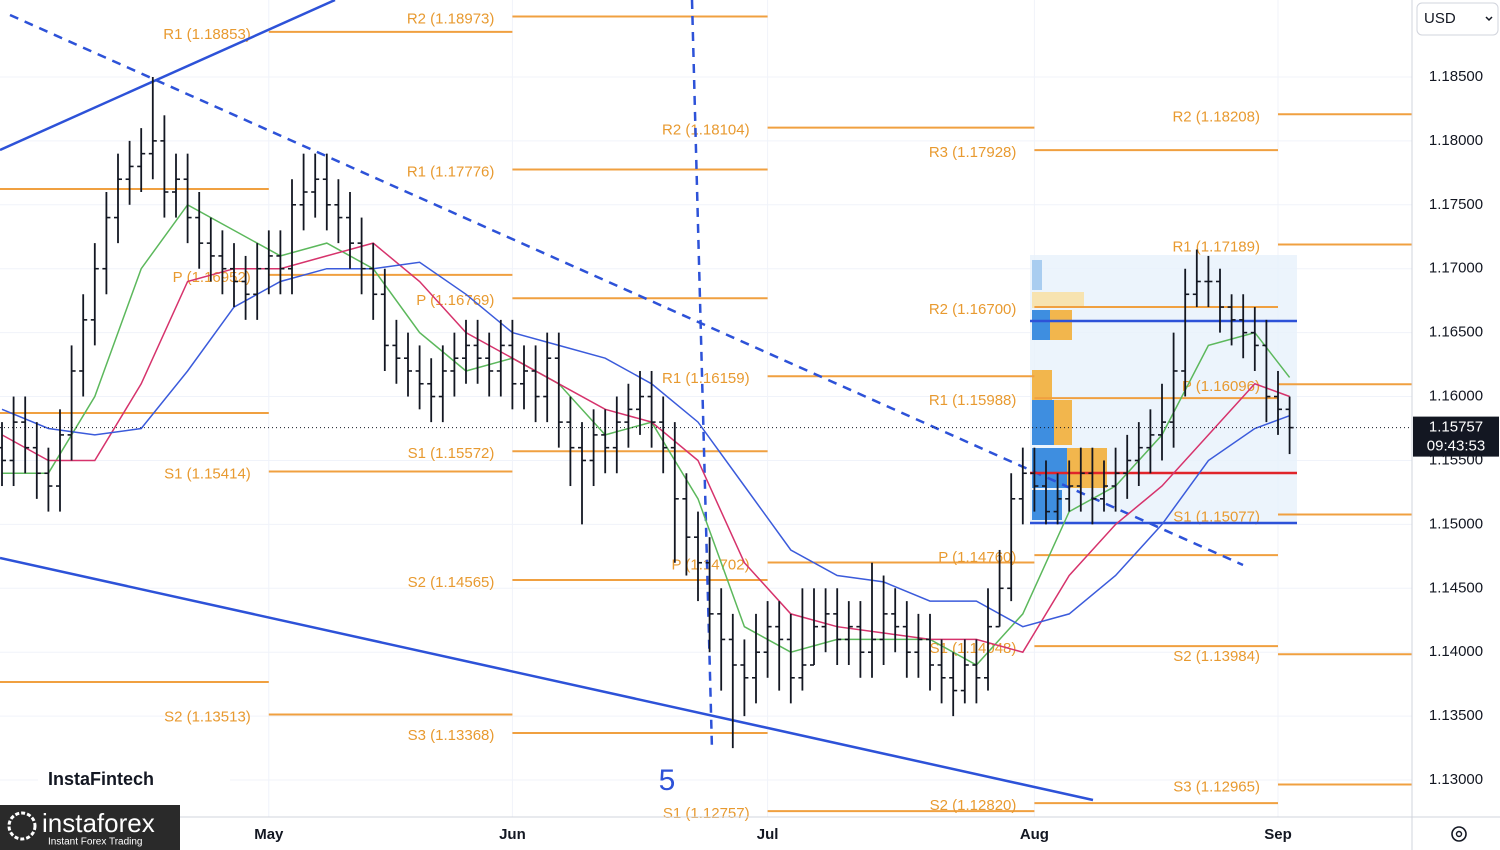 Image resolution: width=1500 pixels, height=850 pixels. Describe the element at coordinates (451, 453) in the screenshot. I see `pivot-label: S1 (1.15572)` at that location.